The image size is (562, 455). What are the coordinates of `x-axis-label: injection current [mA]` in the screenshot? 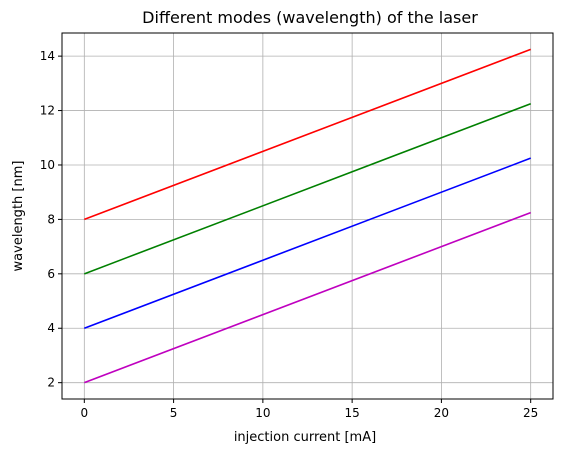 It's located at (305, 437).